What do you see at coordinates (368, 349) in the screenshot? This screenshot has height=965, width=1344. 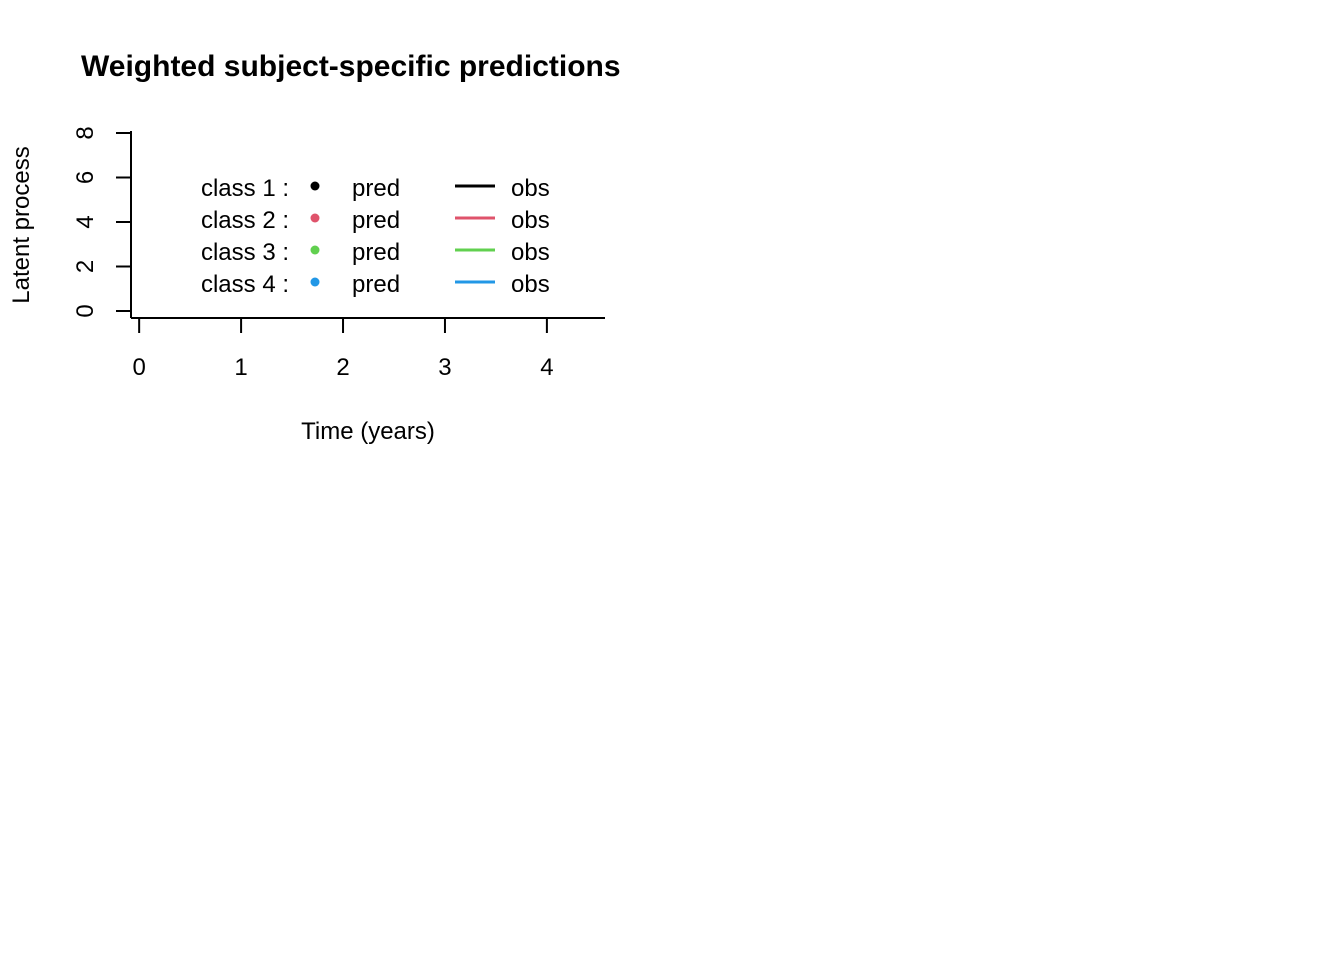 I see `x-axis: 0 1 2 3 4` at bounding box center [368, 349].